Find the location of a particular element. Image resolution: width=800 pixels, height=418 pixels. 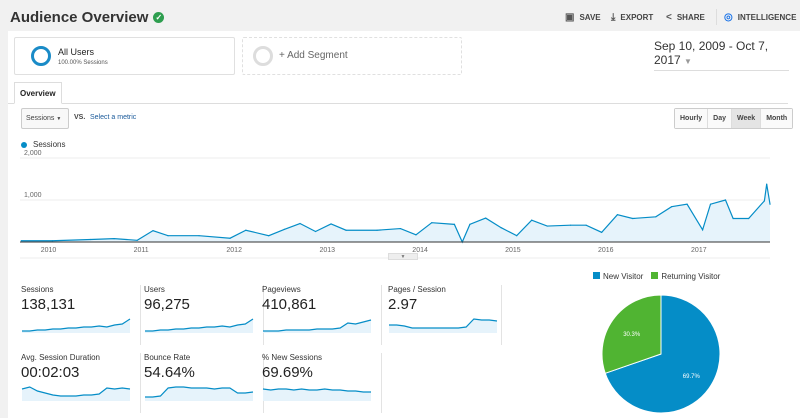

pie-legend-returning: Returning Visitor is located at coordinates (685, 276).